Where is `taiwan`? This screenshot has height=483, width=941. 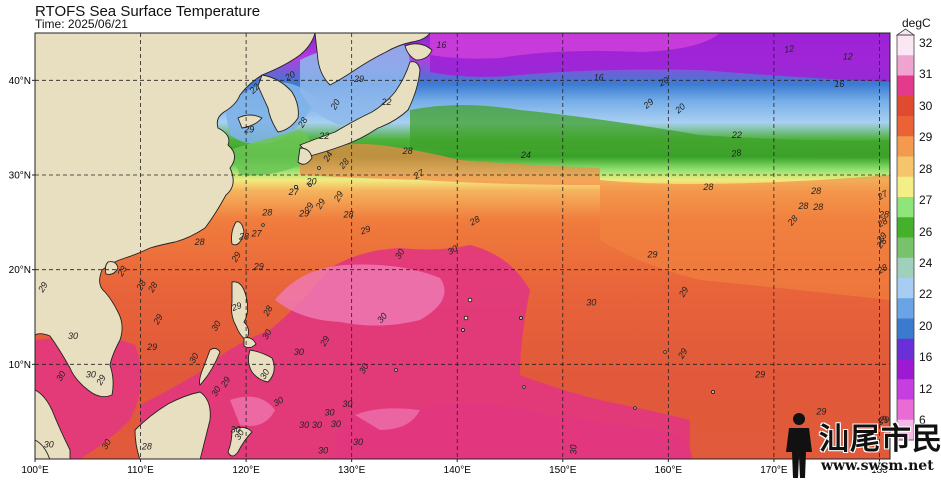
taiwan is located at coordinates (238, 233).